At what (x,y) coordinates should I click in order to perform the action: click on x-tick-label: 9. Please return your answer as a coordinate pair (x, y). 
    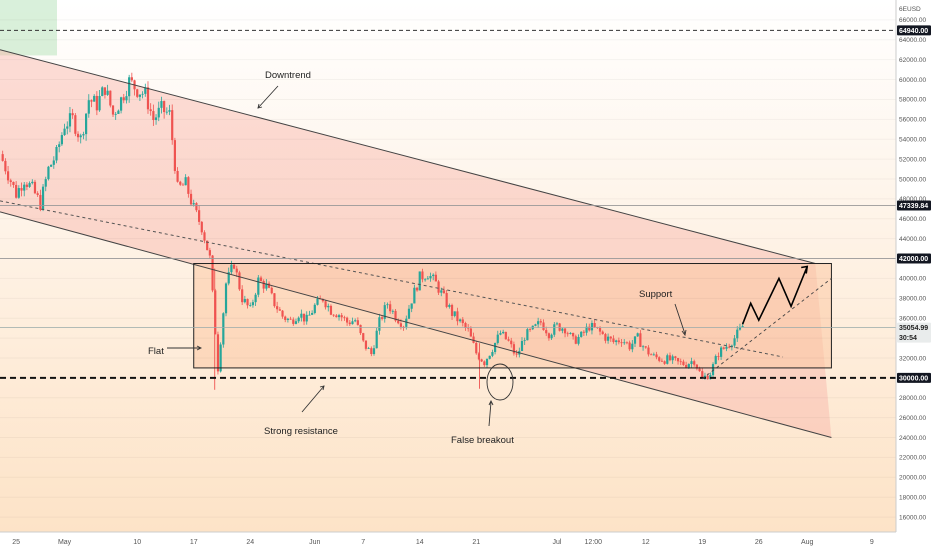
    Looking at the image, I should click on (872, 542).